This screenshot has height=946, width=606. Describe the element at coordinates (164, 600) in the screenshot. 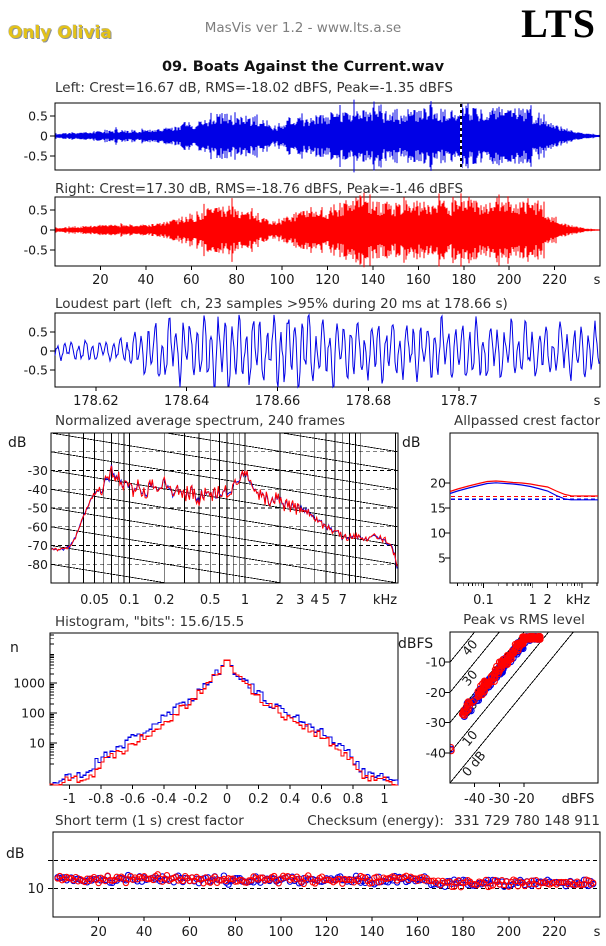

I see `svg-text: 0.2` at that location.